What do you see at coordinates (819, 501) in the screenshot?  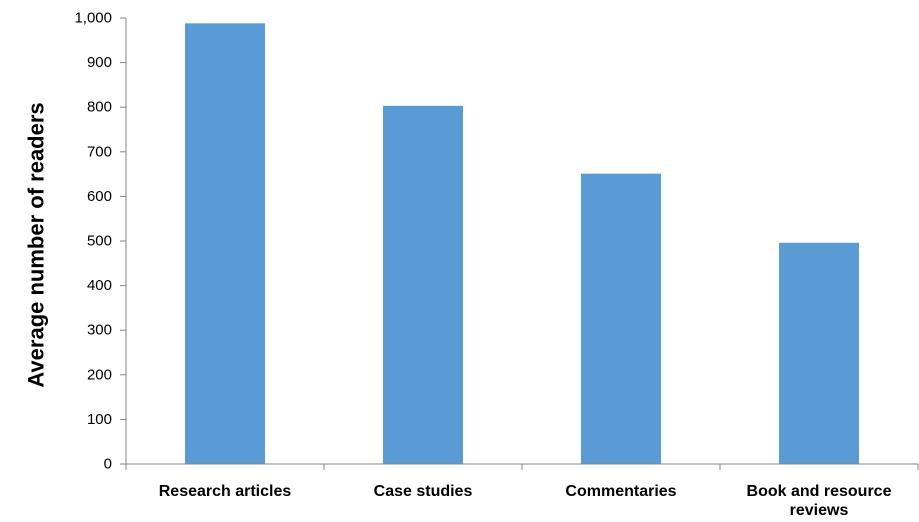 I see `category-label: Book and resource reviews` at bounding box center [819, 501].